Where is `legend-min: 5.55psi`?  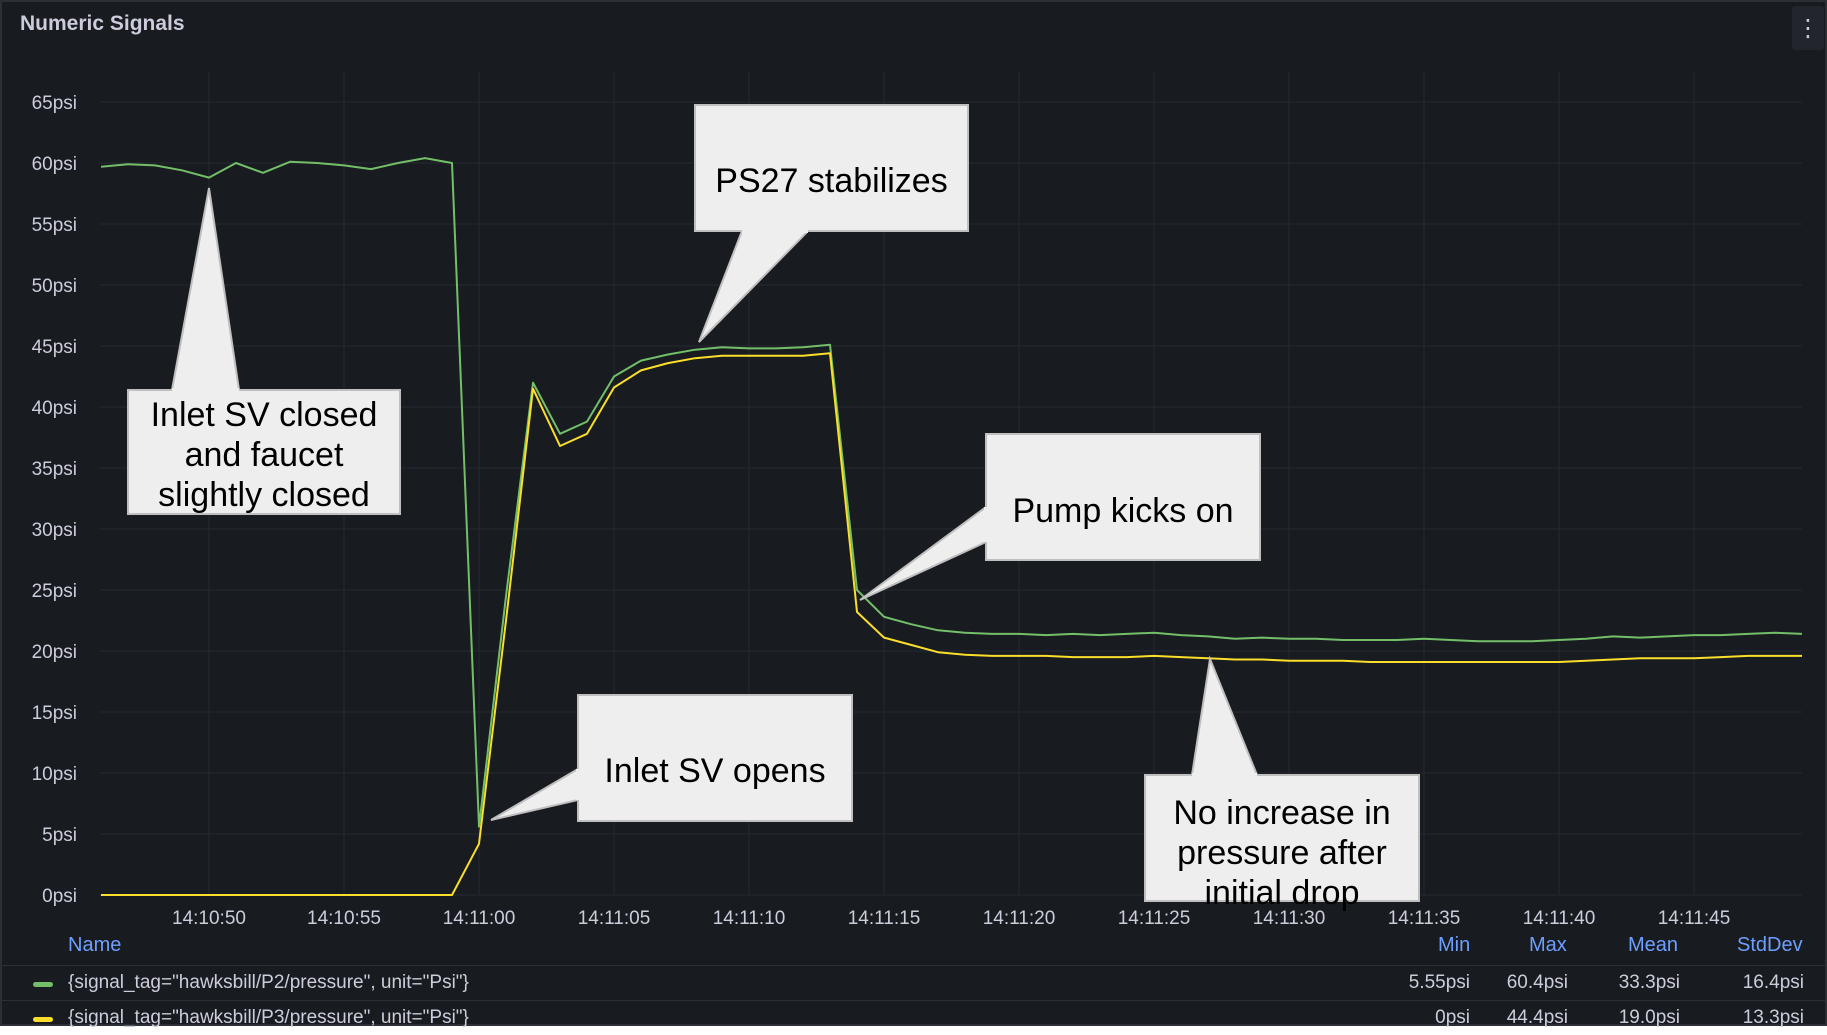 legend-min: 5.55psi is located at coordinates (1439, 982).